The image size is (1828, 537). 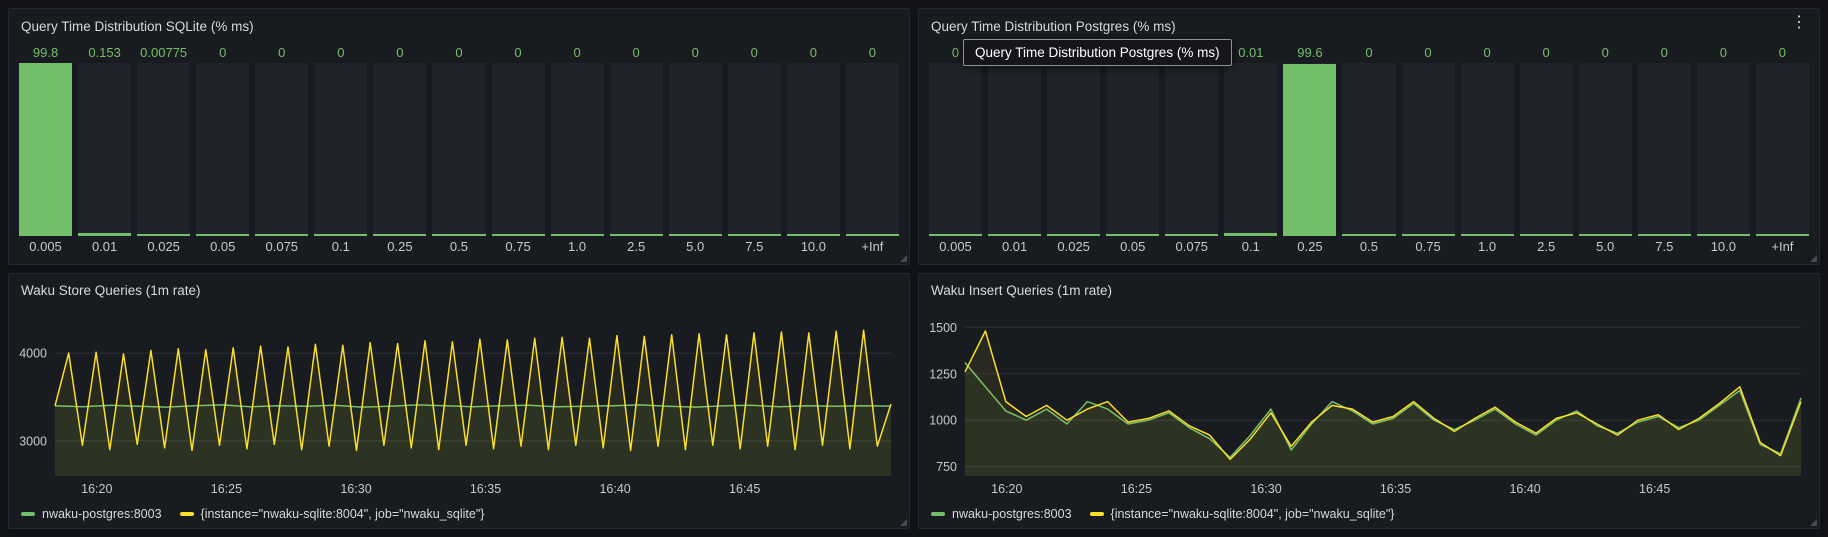 I want to click on x-tick-label: 0.1, so click(x=1250, y=246).